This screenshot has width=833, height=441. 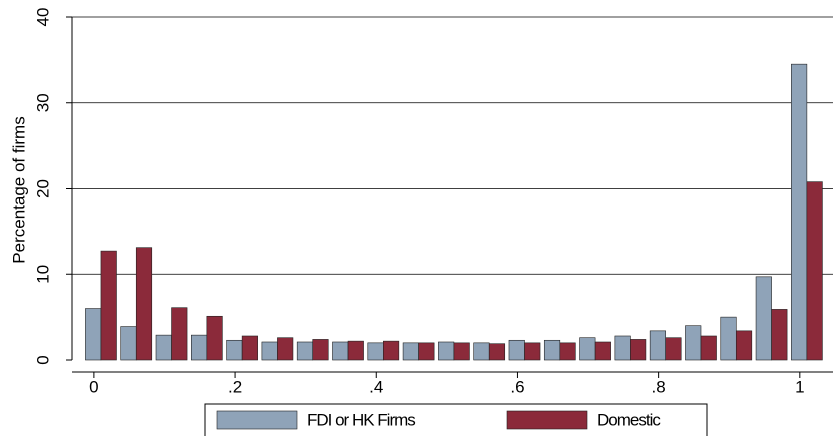 I want to click on y-tick-label: 10, so click(x=42, y=274).